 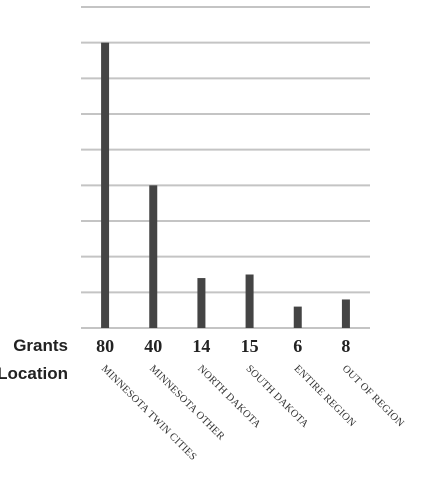 I want to click on grants-row-label: Grants, so click(x=40, y=345).